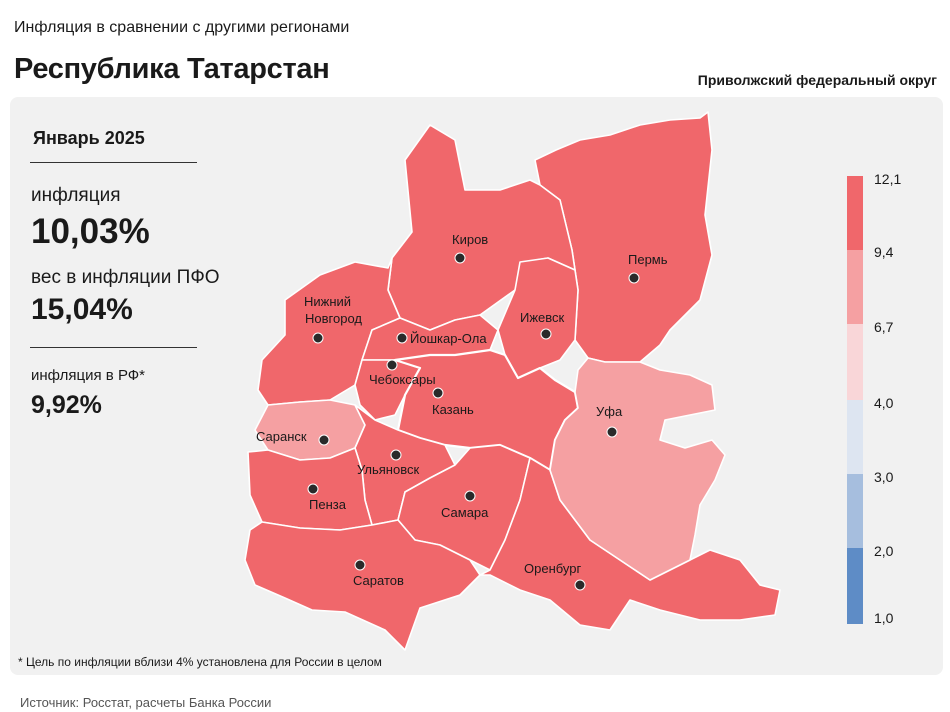 The width and height of the screenshot is (950, 712). I want to click on marker-saransk, so click(324, 440).